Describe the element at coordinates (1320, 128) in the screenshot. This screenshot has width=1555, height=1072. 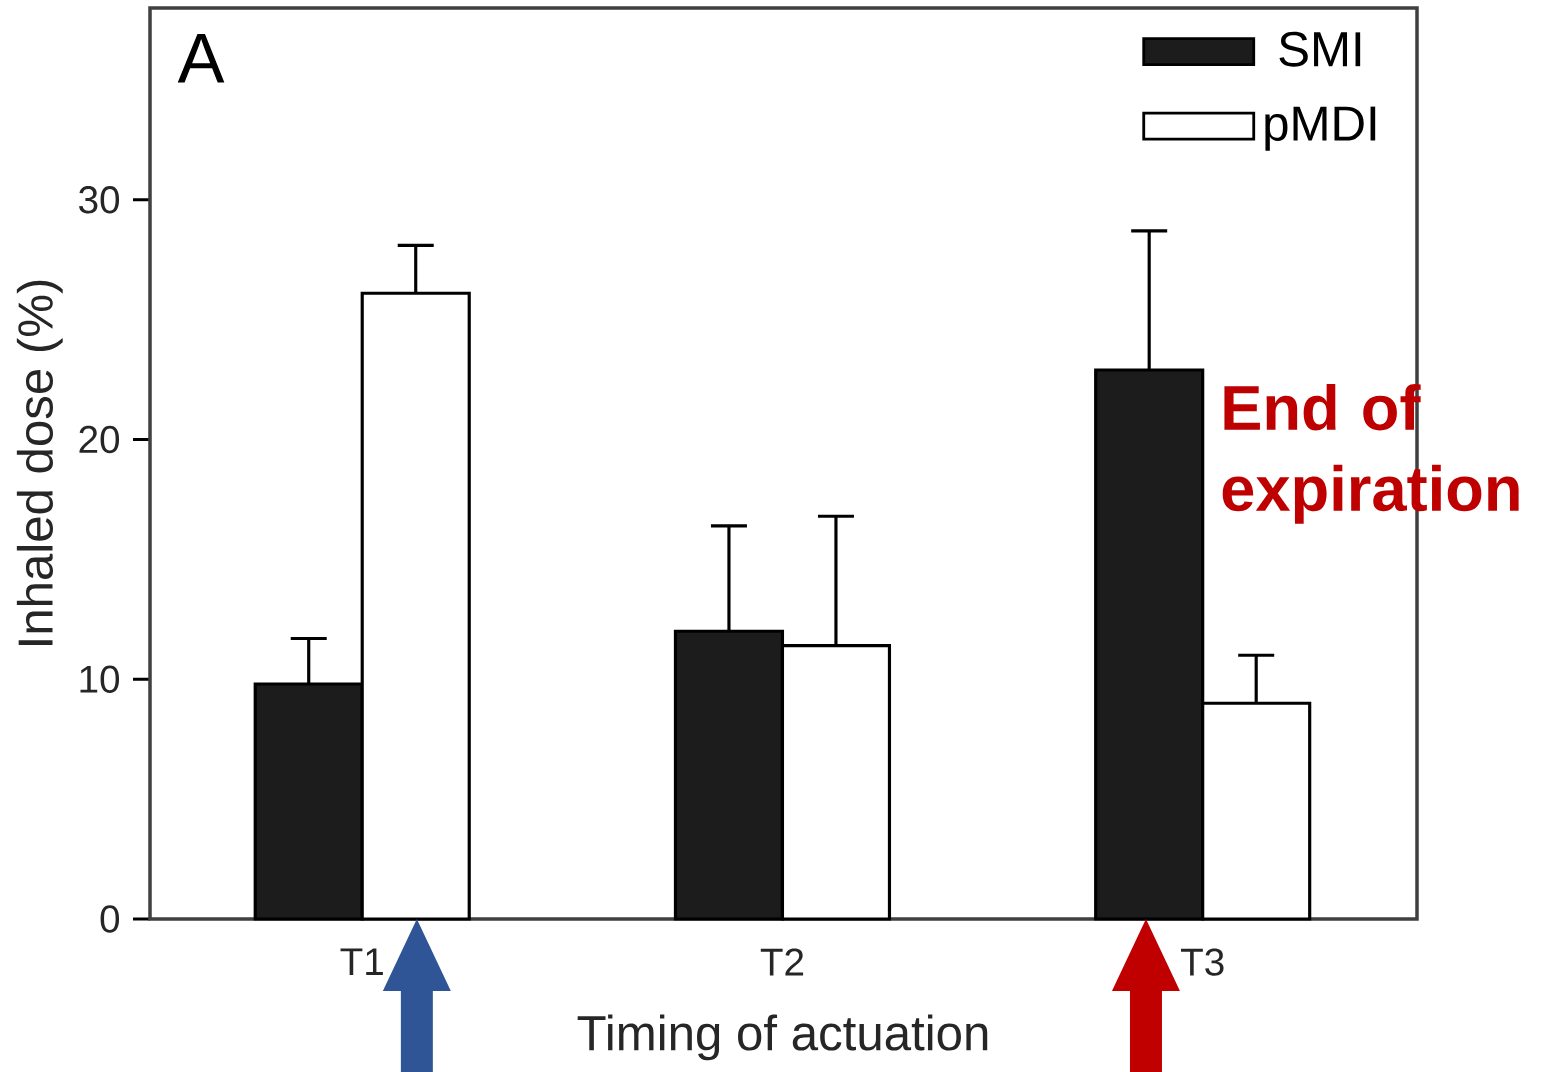
I see `legend-label: pMDI` at that location.